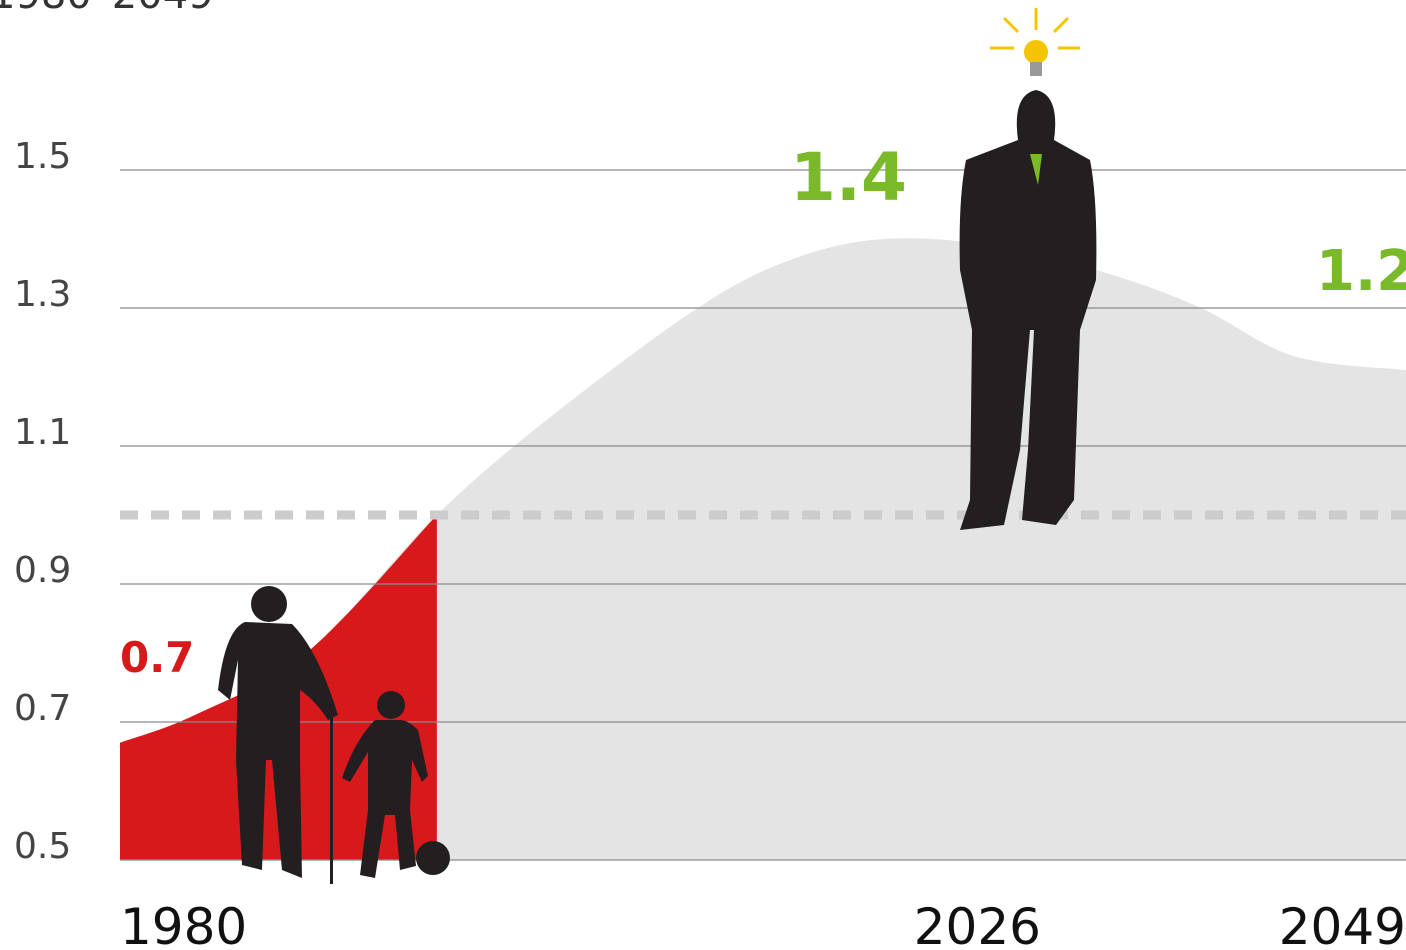  Describe the element at coordinates (42, 294) in the screenshot. I see `y-tick-label: 1.3` at that location.